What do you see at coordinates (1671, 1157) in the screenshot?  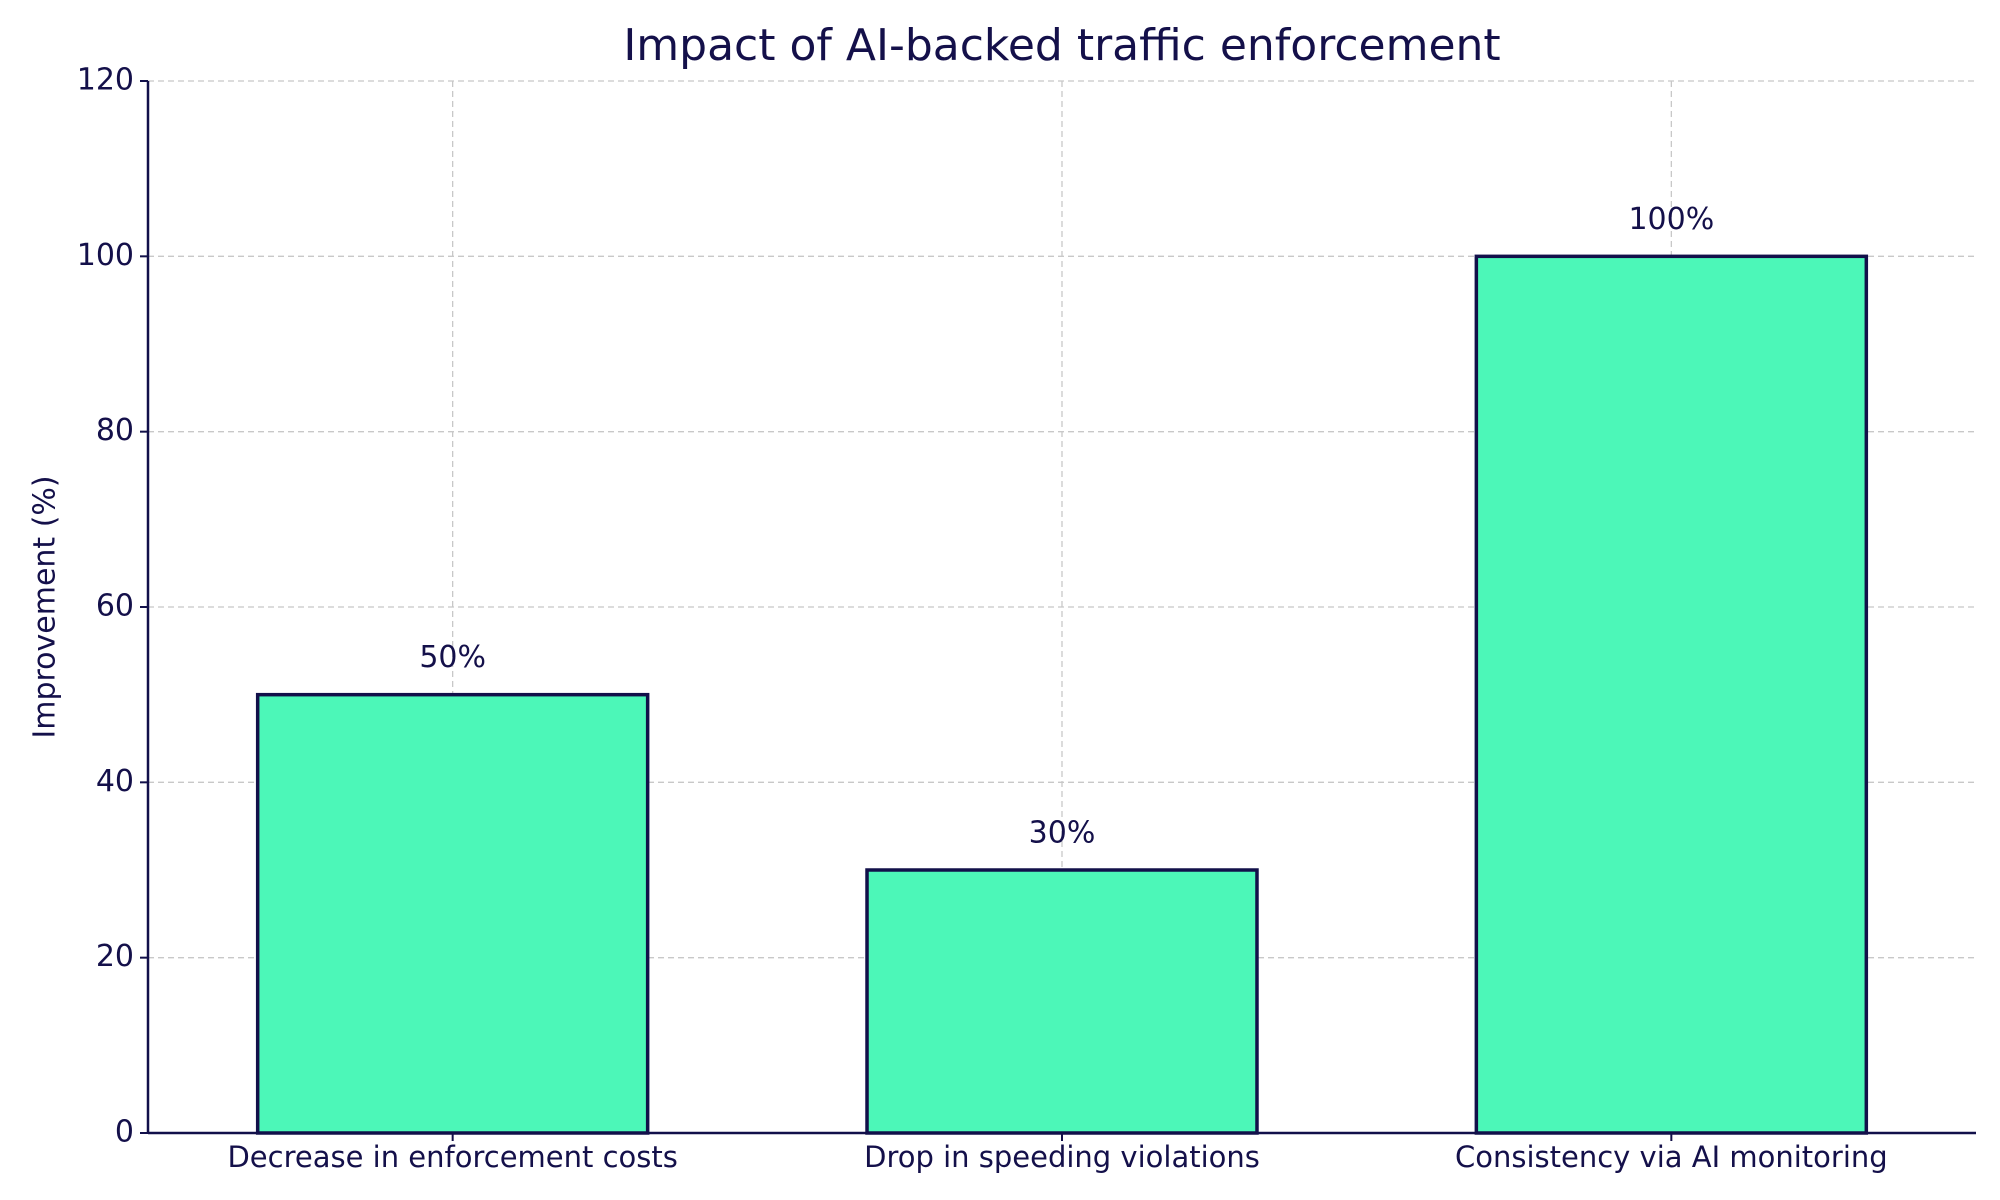 I see `x-tick-label: Consistency via AI monitoring` at bounding box center [1671, 1157].